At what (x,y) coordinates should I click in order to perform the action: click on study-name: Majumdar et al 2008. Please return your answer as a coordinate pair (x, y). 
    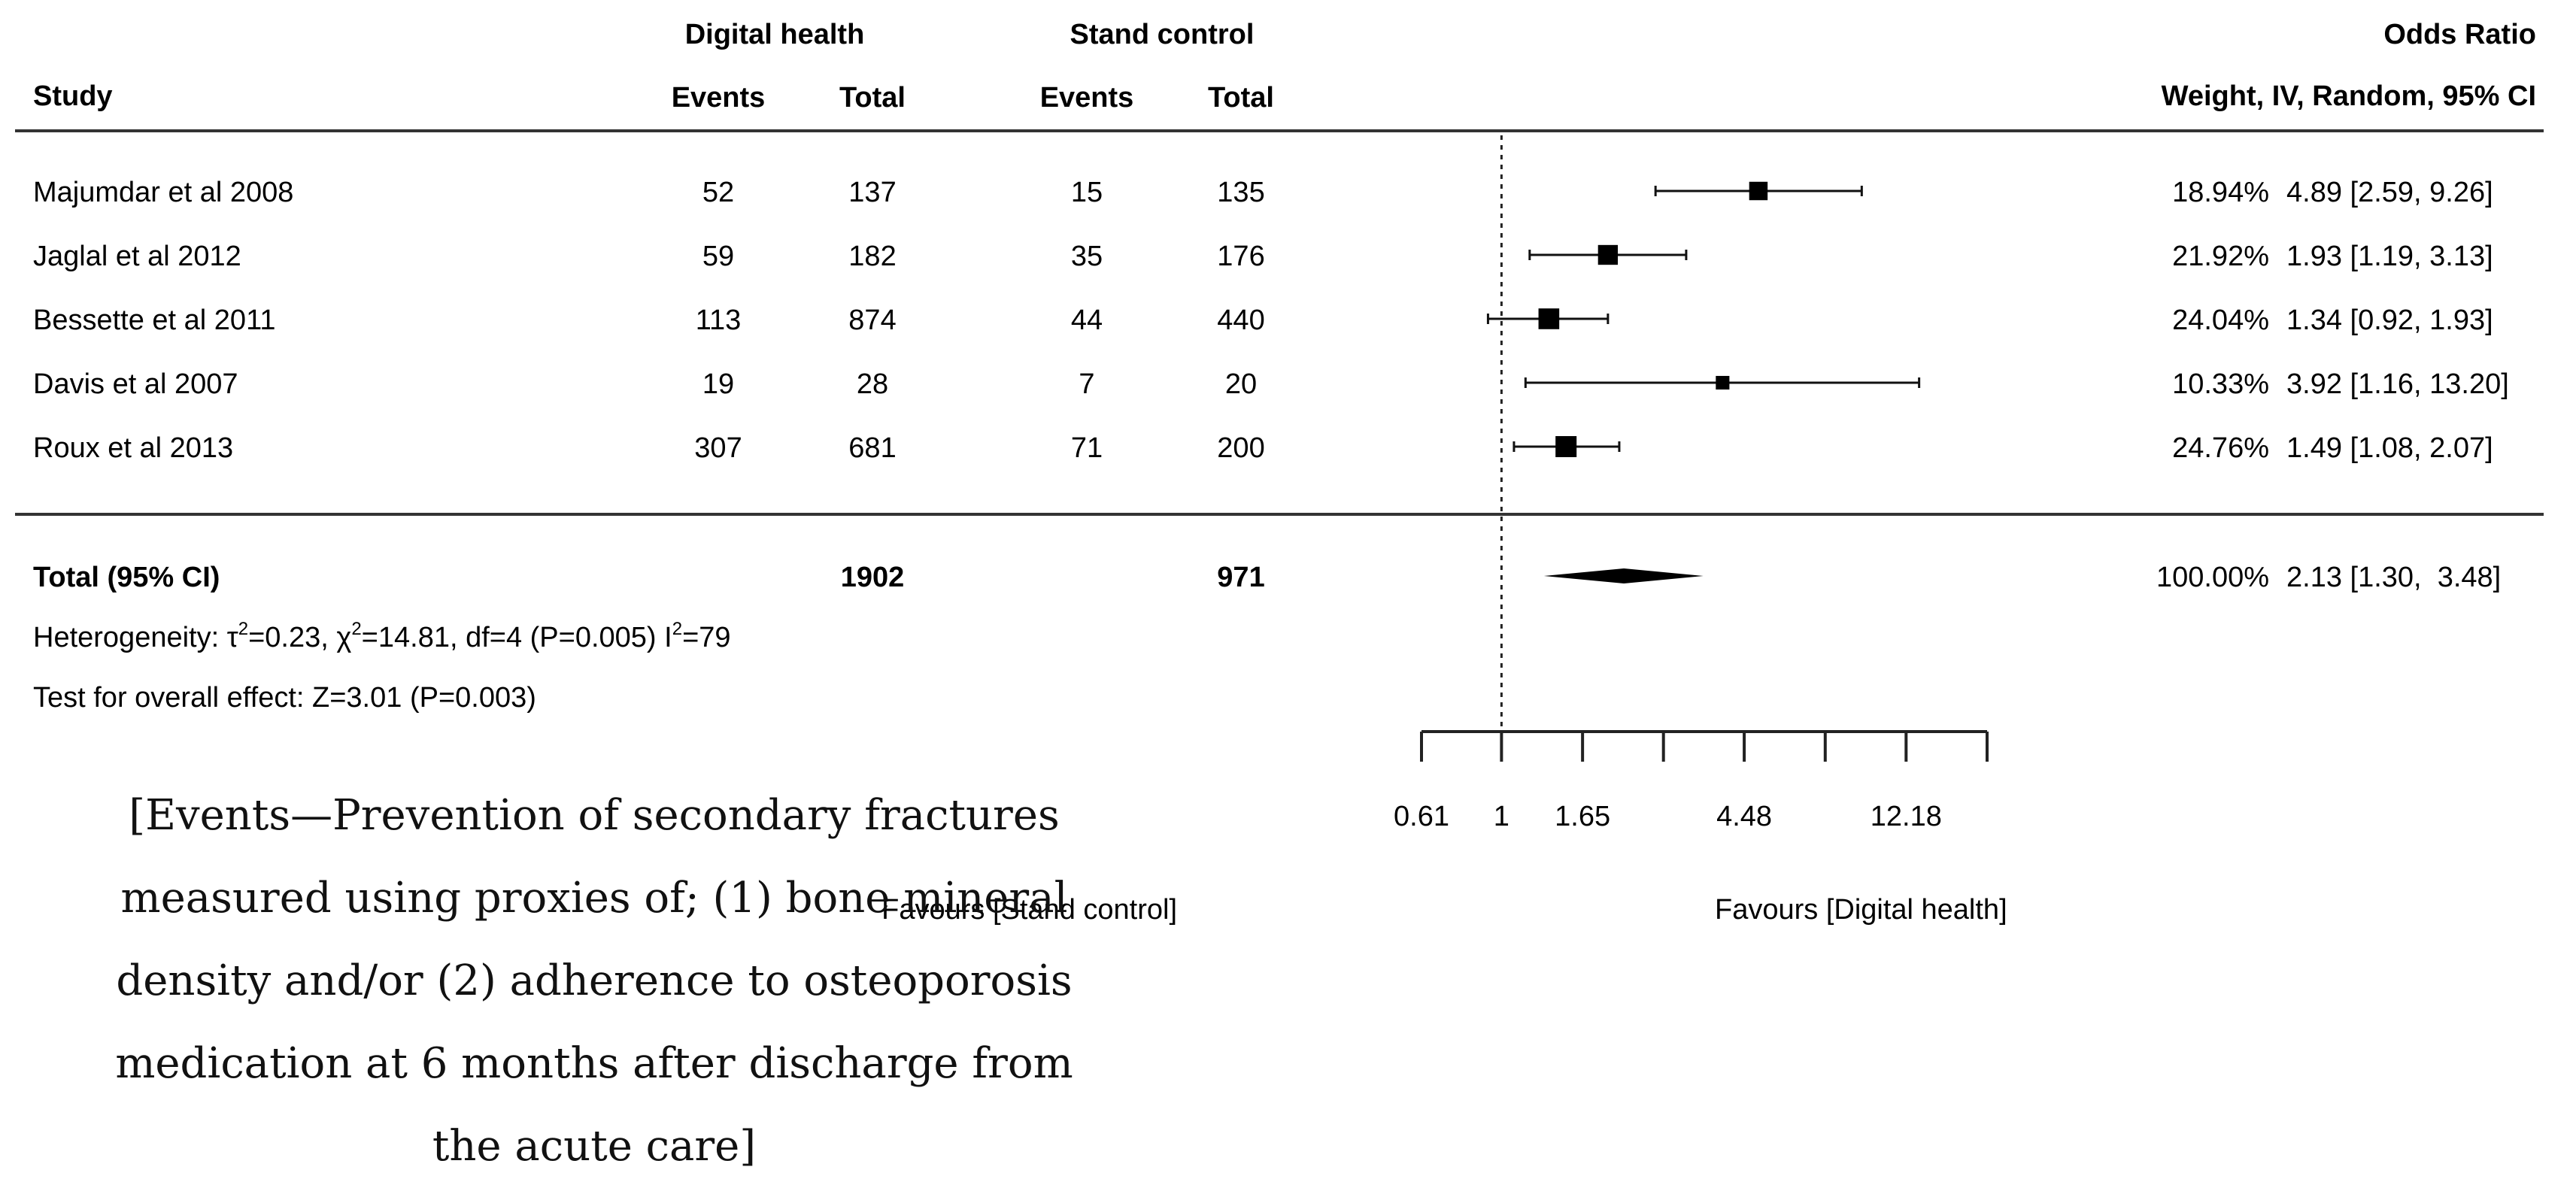
    Looking at the image, I should click on (163, 192).